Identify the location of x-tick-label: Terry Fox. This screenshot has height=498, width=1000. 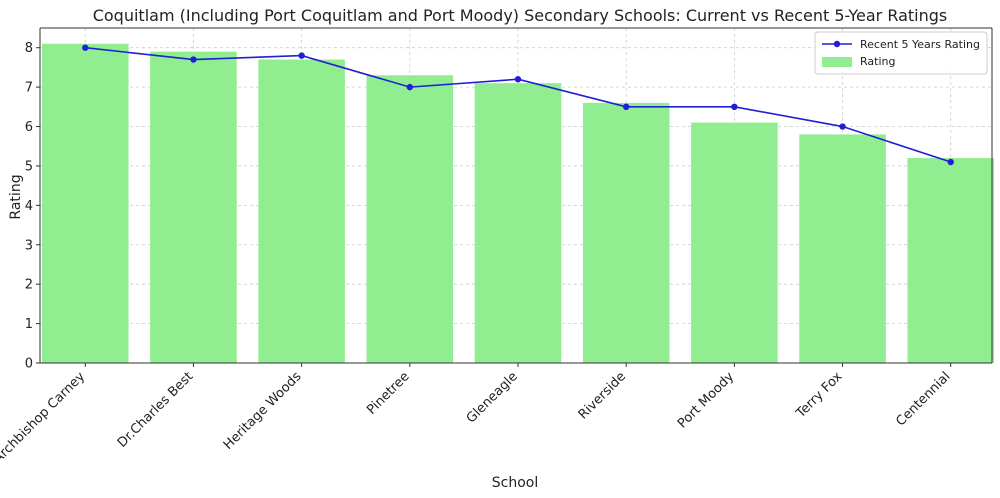
(819, 395).